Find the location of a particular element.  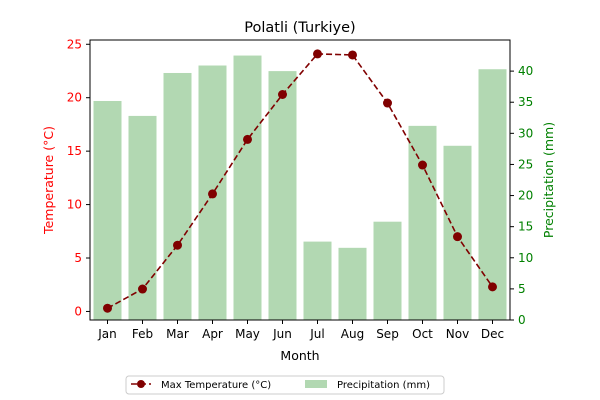

x-tick-label: Dec is located at coordinates (492, 334).